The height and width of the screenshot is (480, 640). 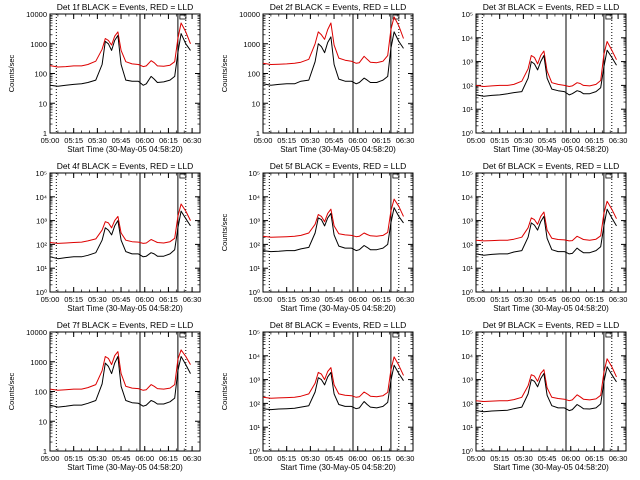 I want to click on y-tick-label: 10, so click(x=256, y=103).